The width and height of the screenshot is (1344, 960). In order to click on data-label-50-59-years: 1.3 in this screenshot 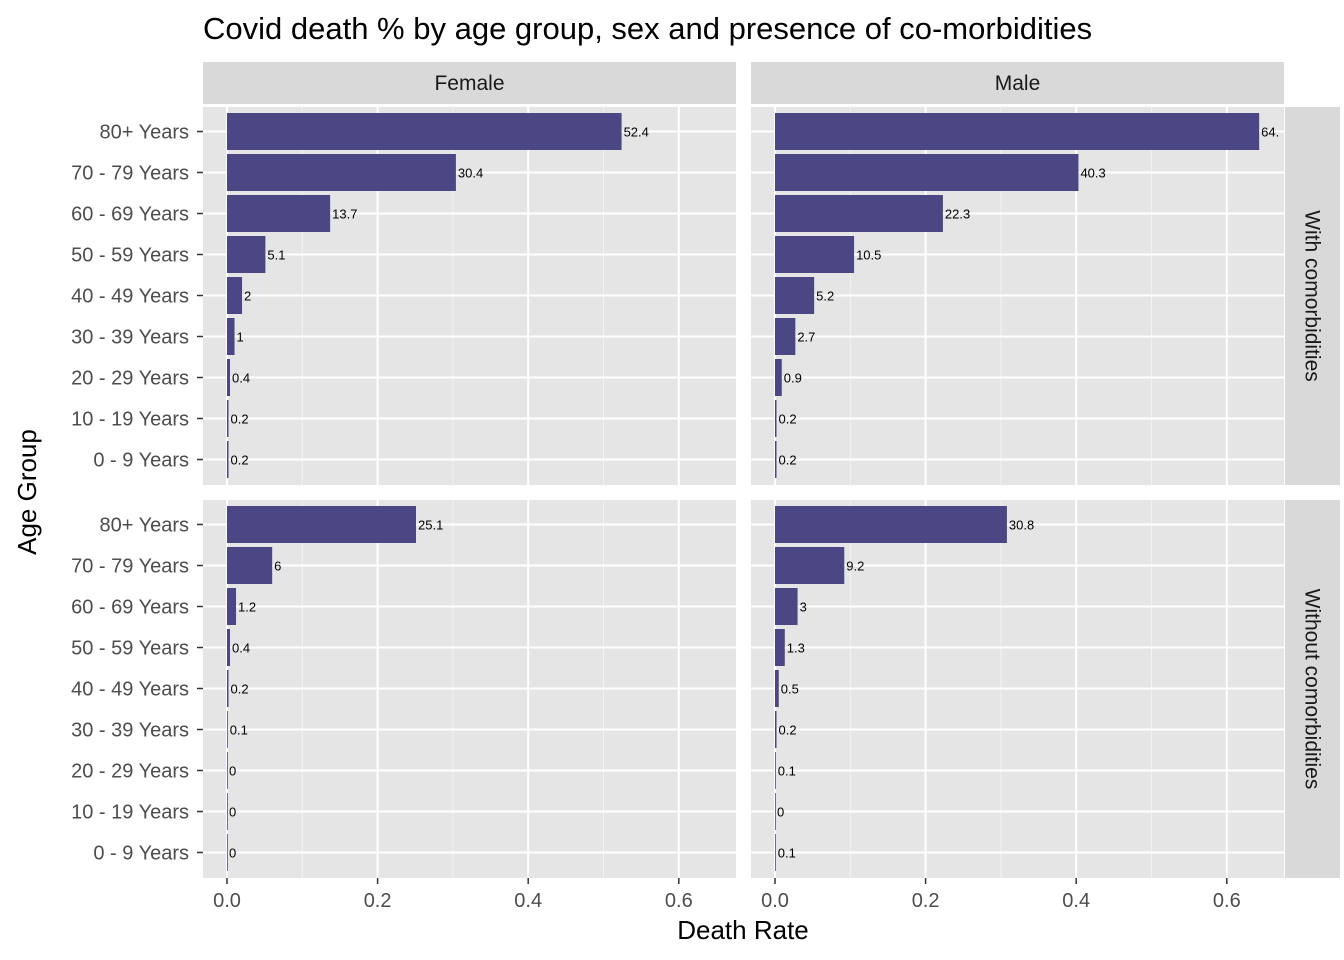, I will do `click(796, 648)`.